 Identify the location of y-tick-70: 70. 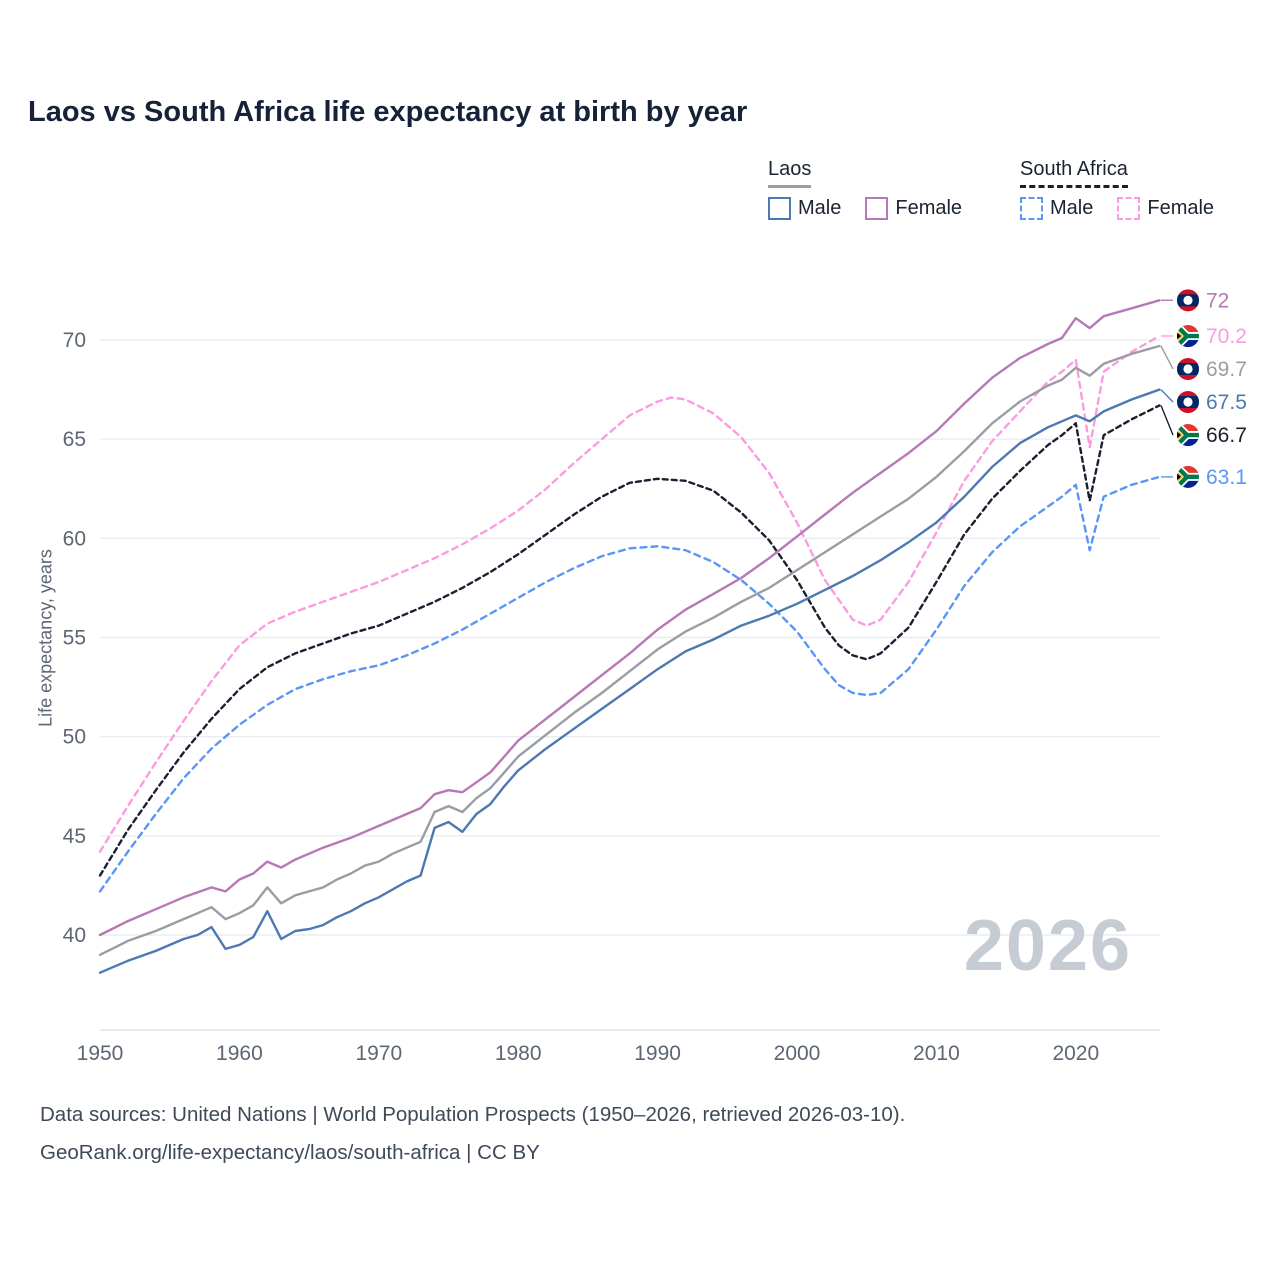
(74, 340).